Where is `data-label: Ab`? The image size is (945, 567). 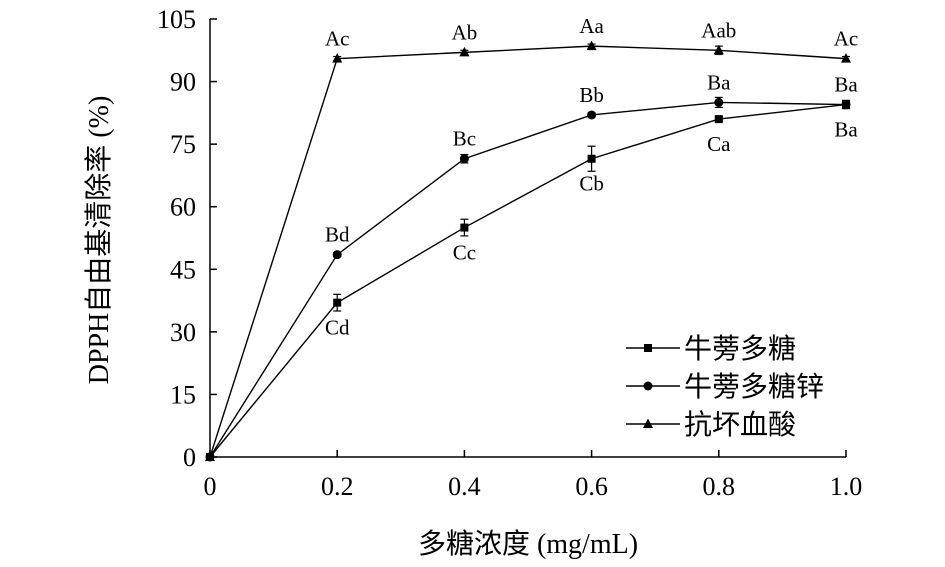
data-label: Ab is located at coordinates (465, 32).